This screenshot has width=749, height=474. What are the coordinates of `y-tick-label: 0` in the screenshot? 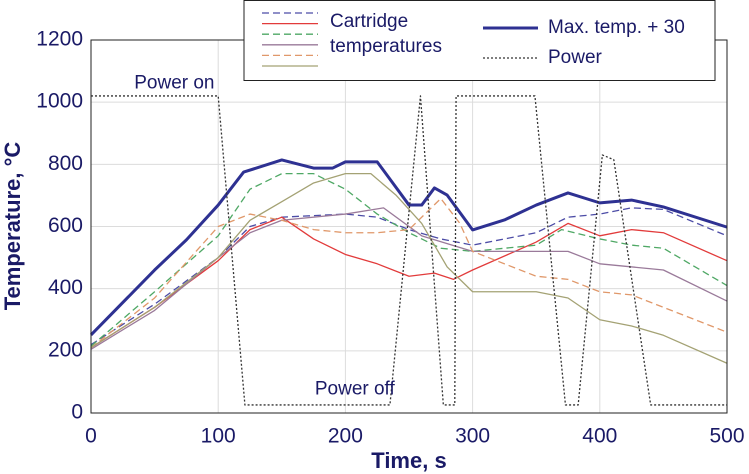 It's located at (77, 412).